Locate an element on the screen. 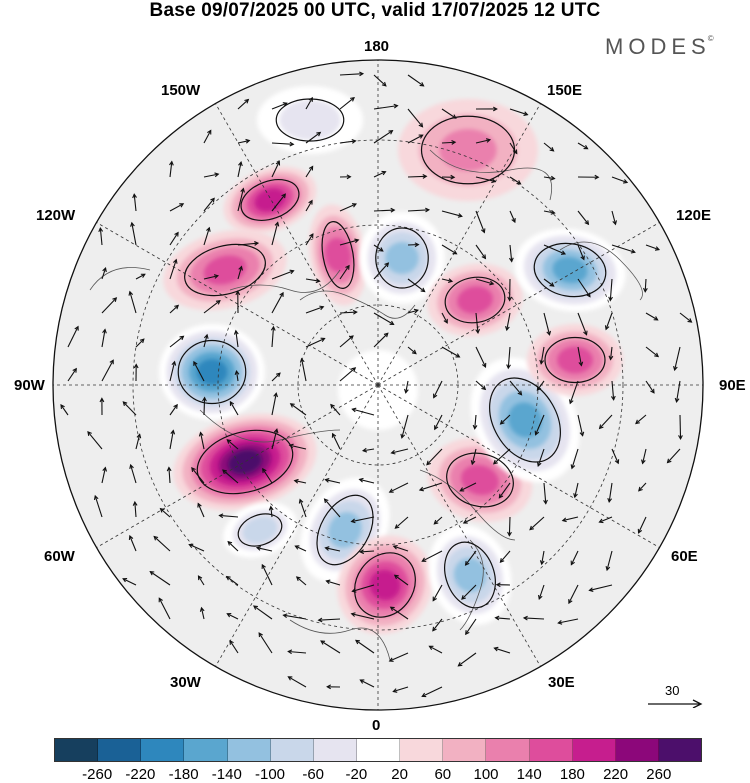  meridian-line is located at coordinates (237, 466).